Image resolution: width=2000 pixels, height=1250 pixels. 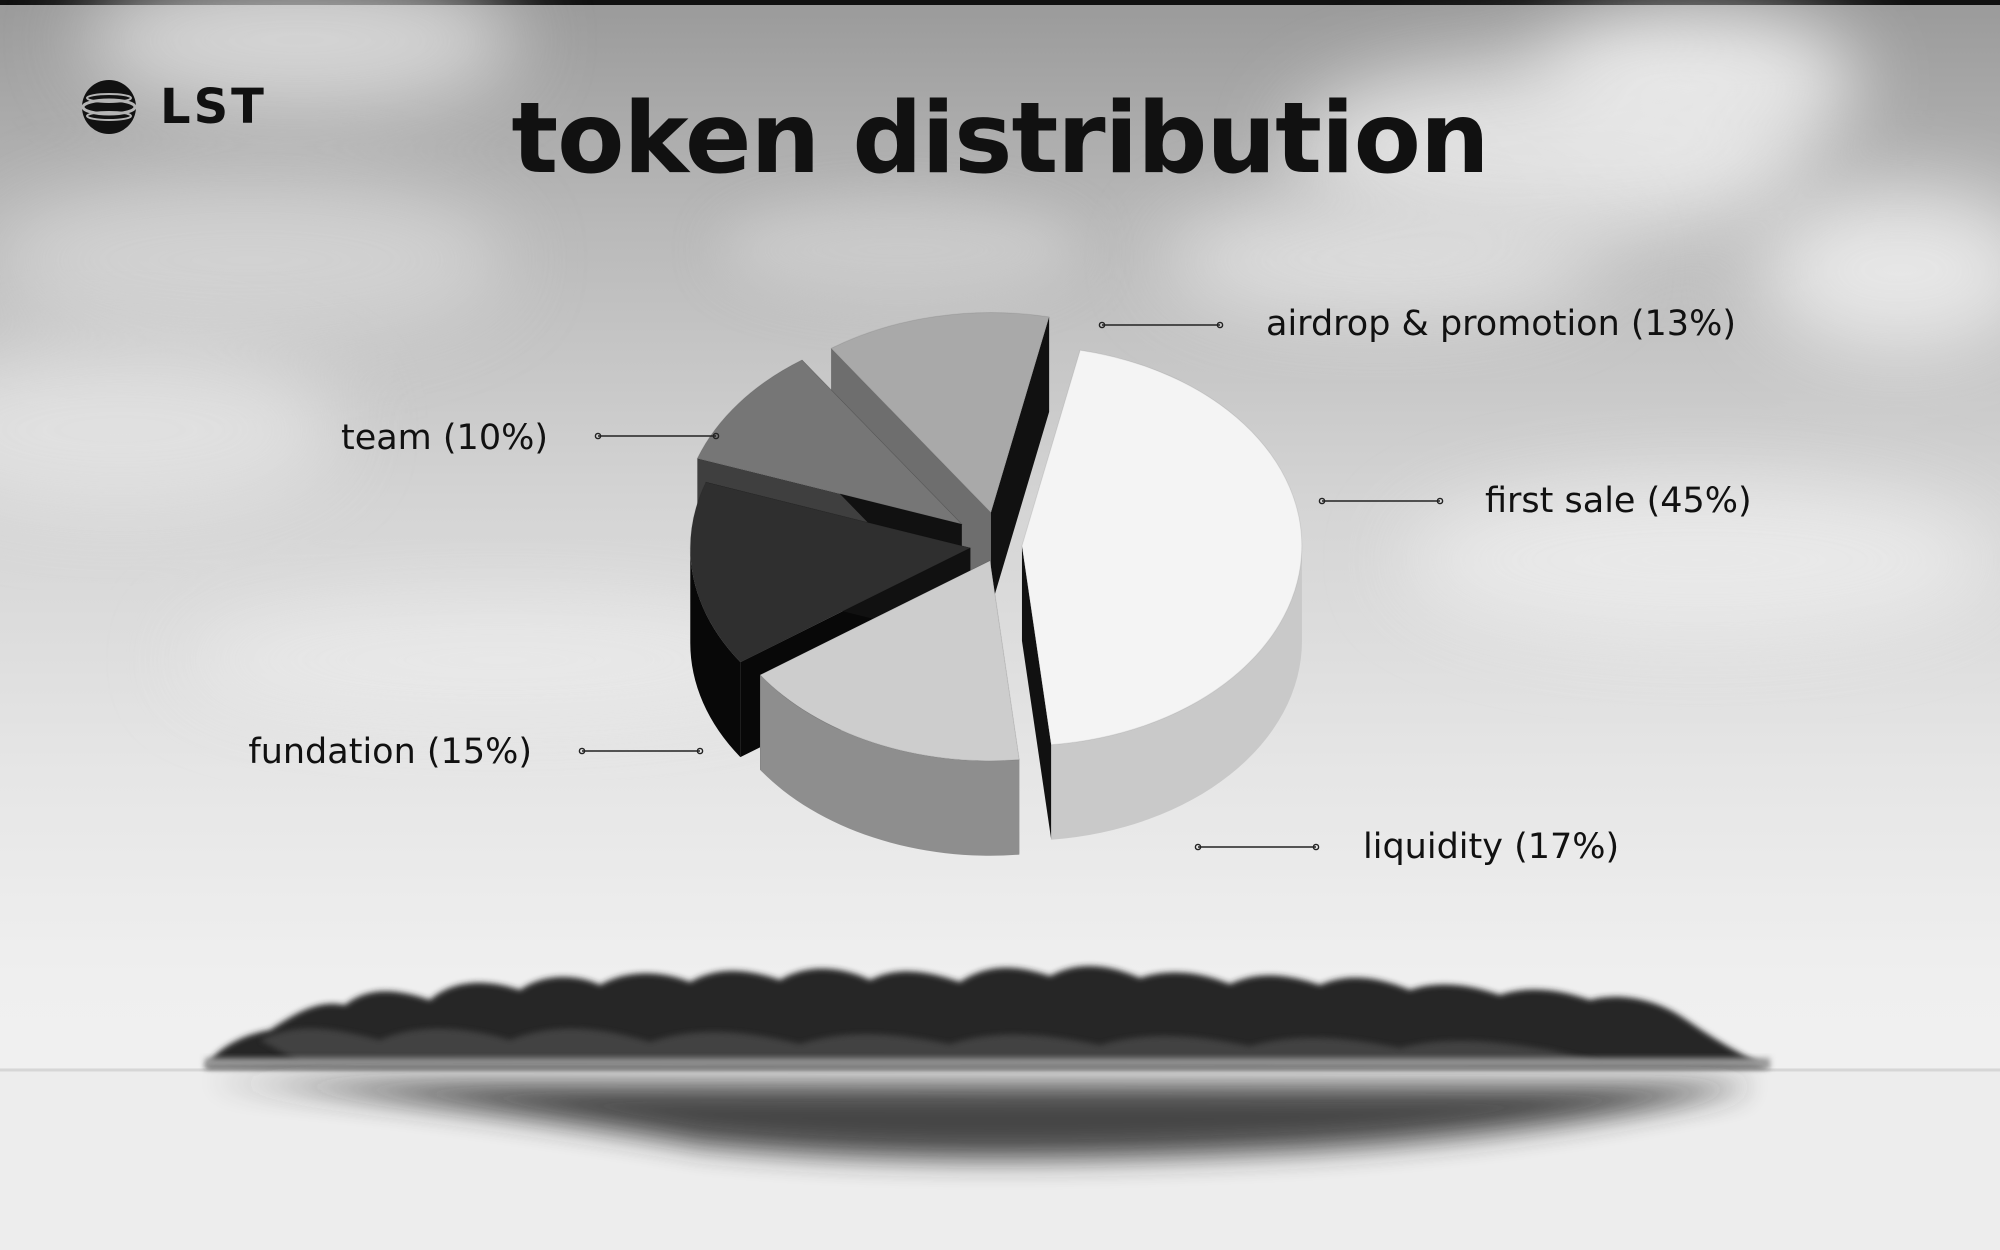 What do you see at coordinates (1618, 501) in the screenshot?
I see `slice-label: first sale (45%)` at bounding box center [1618, 501].